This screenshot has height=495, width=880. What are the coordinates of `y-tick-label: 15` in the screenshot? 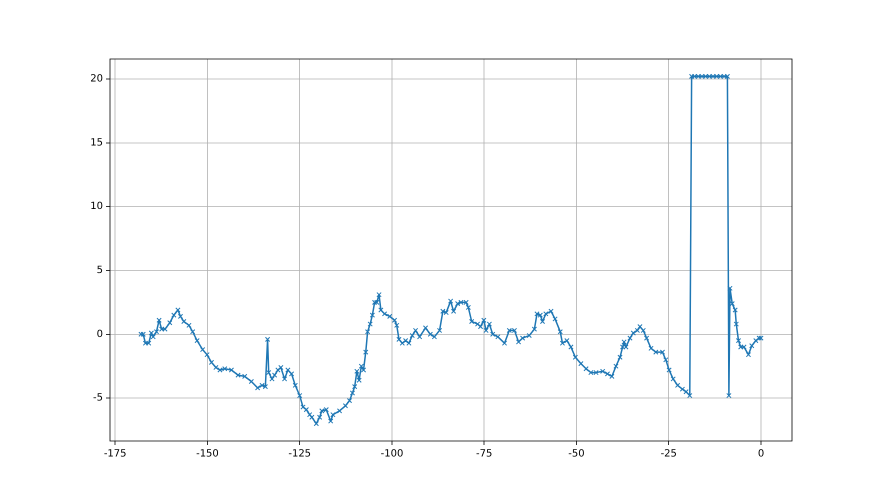 It's located at (96, 142).